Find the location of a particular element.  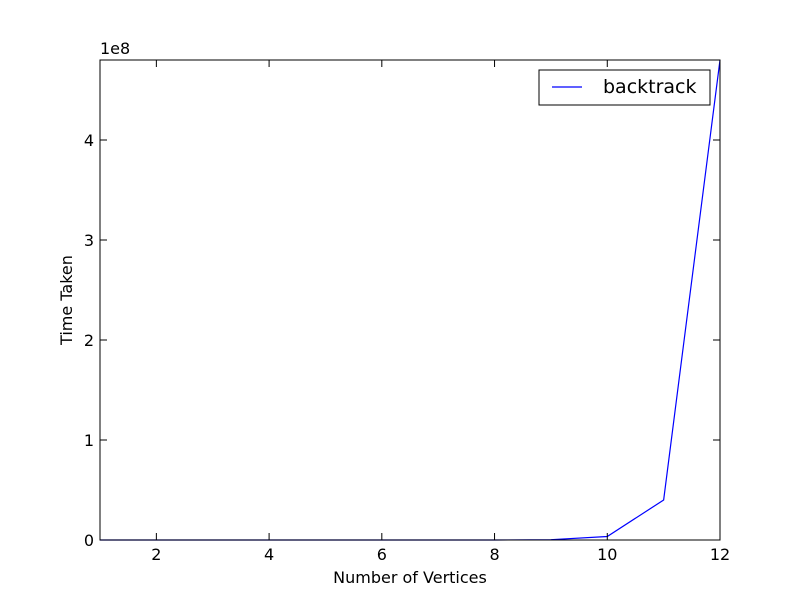

y-tick-label: 4 is located at coordinates (89, 140).